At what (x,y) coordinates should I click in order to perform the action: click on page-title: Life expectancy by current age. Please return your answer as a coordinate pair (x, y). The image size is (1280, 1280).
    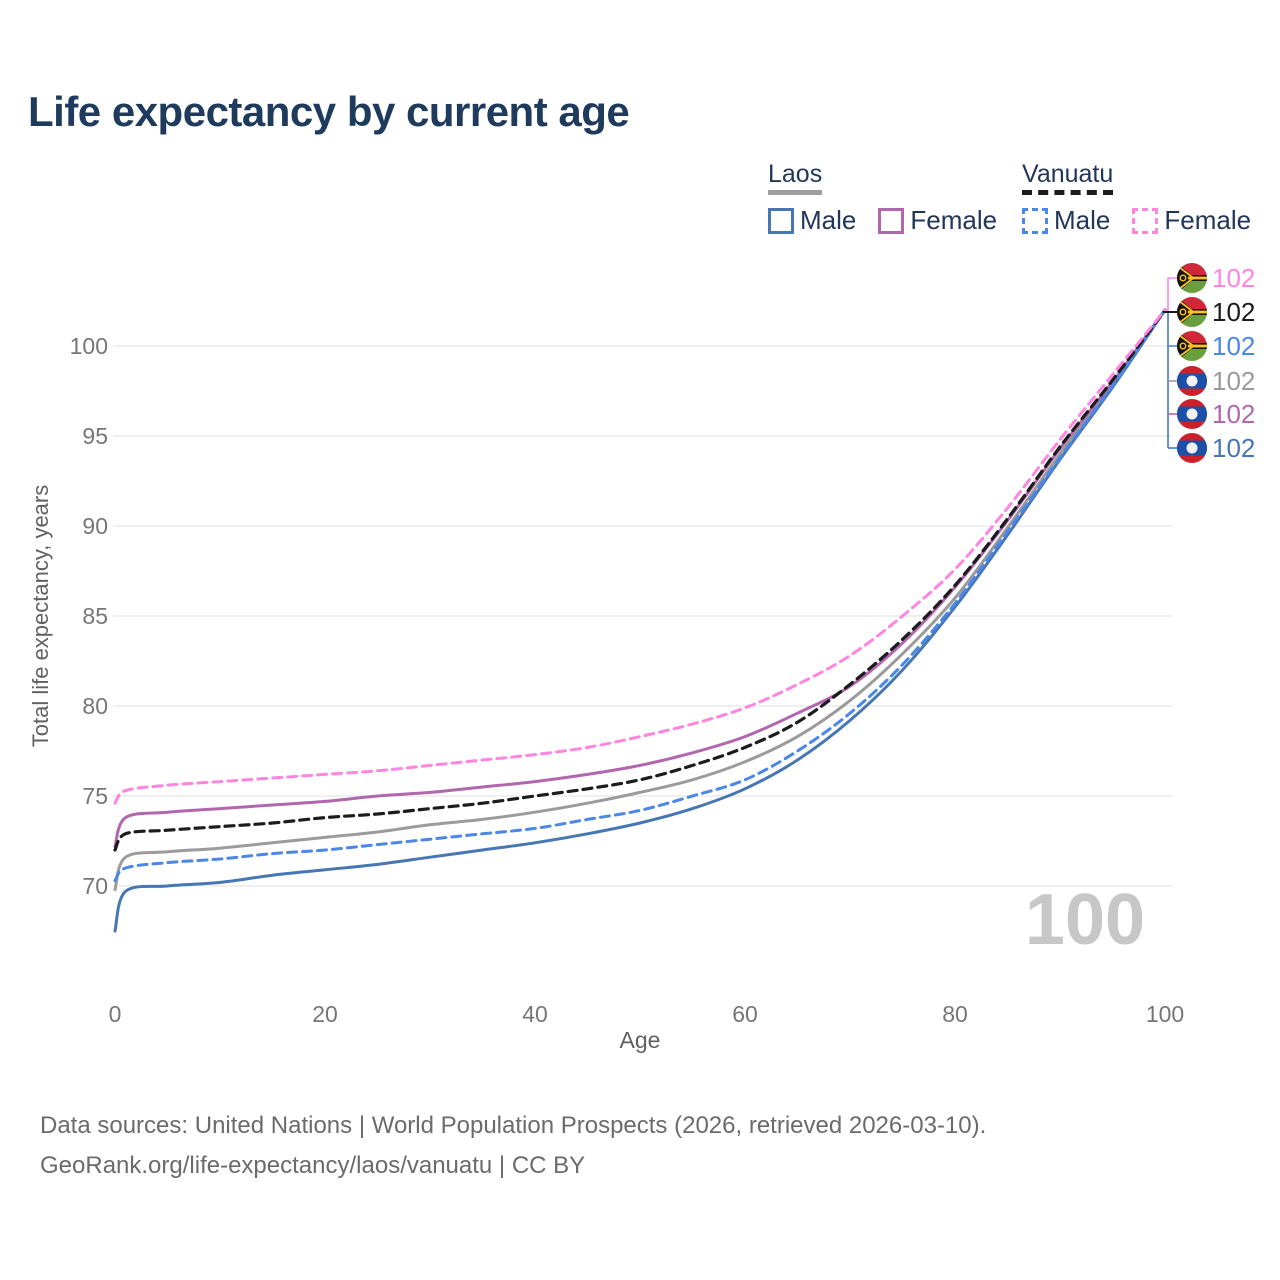
    Looking at the image, I should click on (329, 111).